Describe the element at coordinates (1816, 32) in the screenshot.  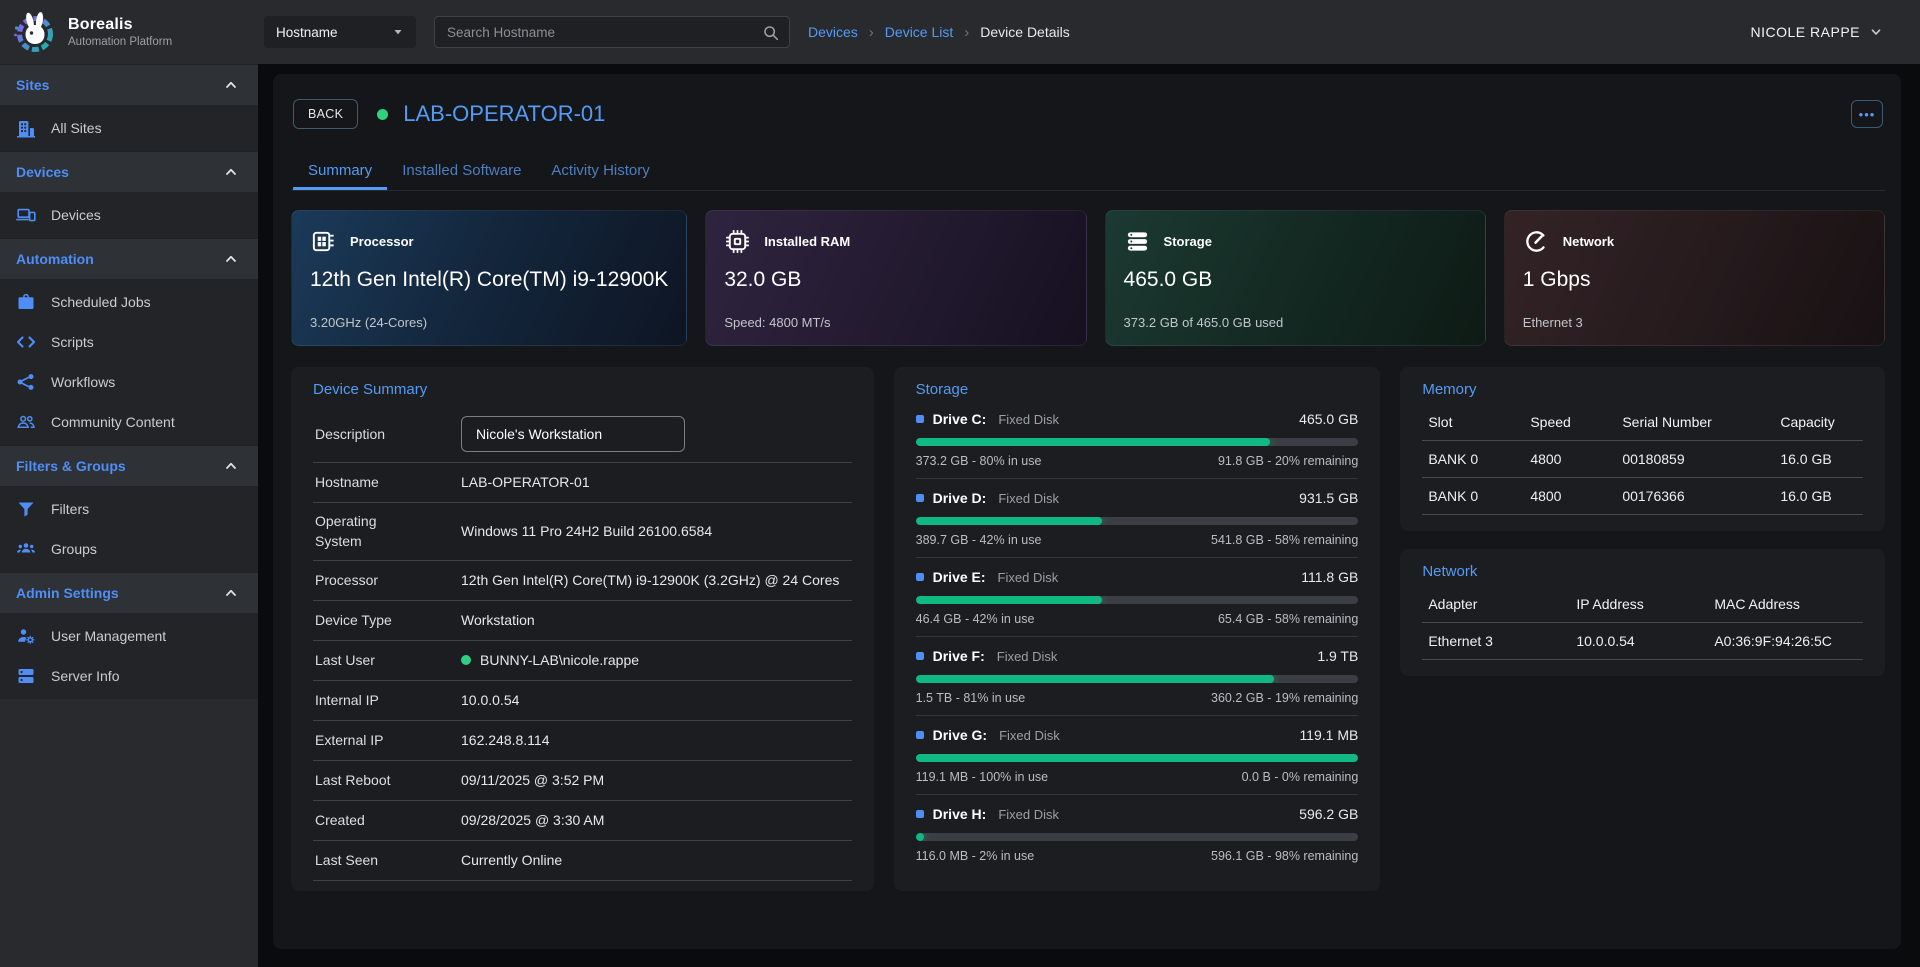
I see `user-menu: NICOLE RAPPE` at that location.